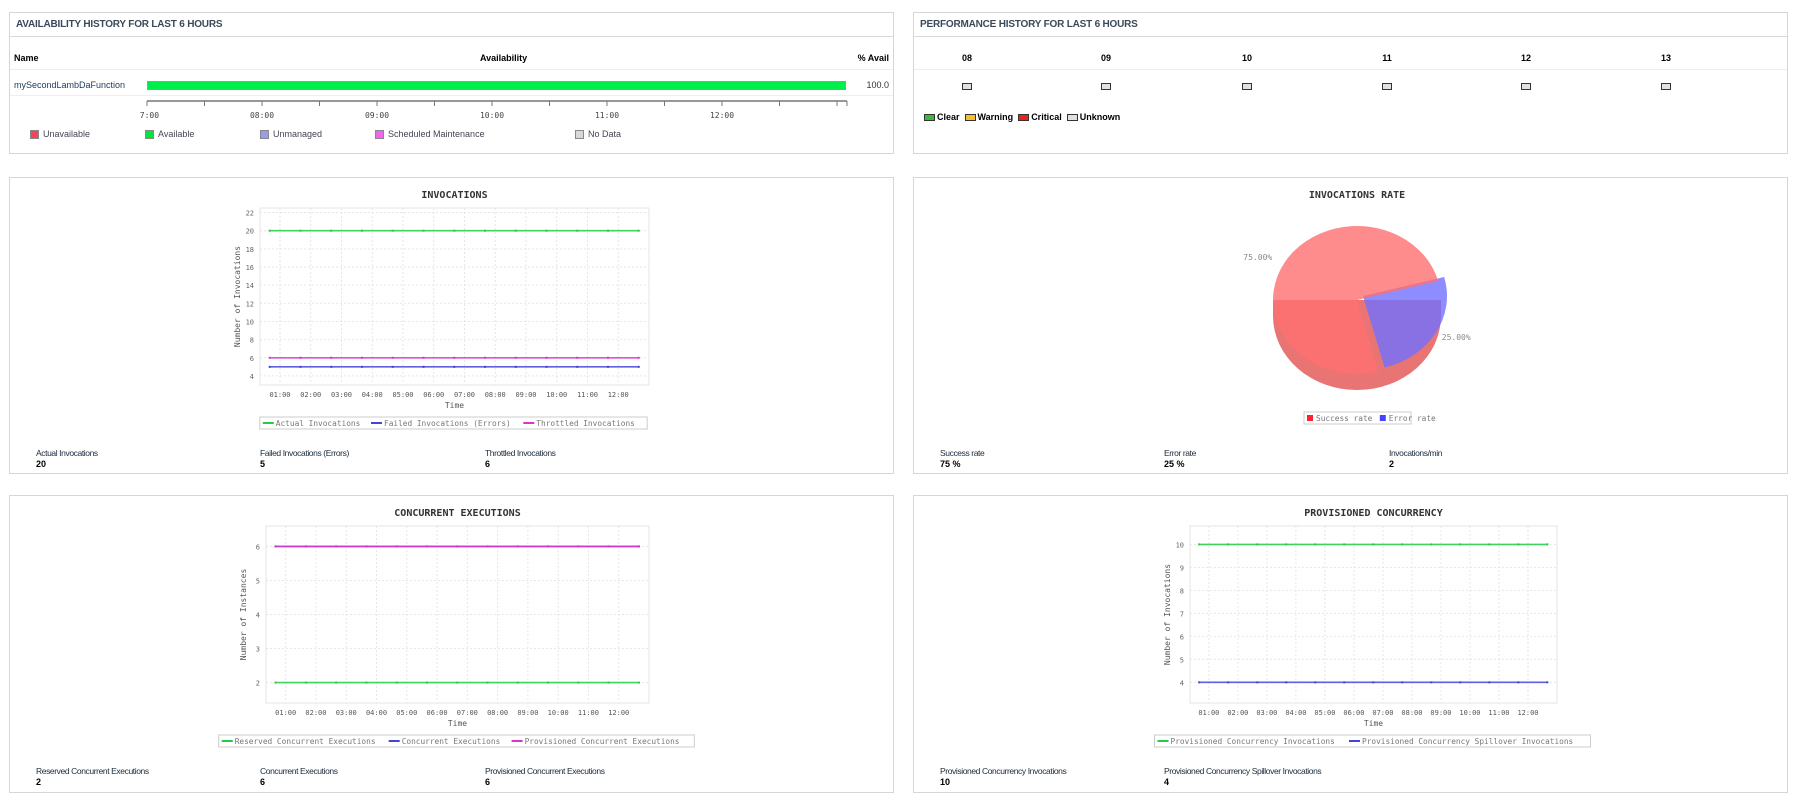 The height and width of the screenshot is (799, 1806). Describe the element at coordinates (1003, 771) in the screenshot. I see `metric-label: Provisioned Concurrency Invocations` at that location.